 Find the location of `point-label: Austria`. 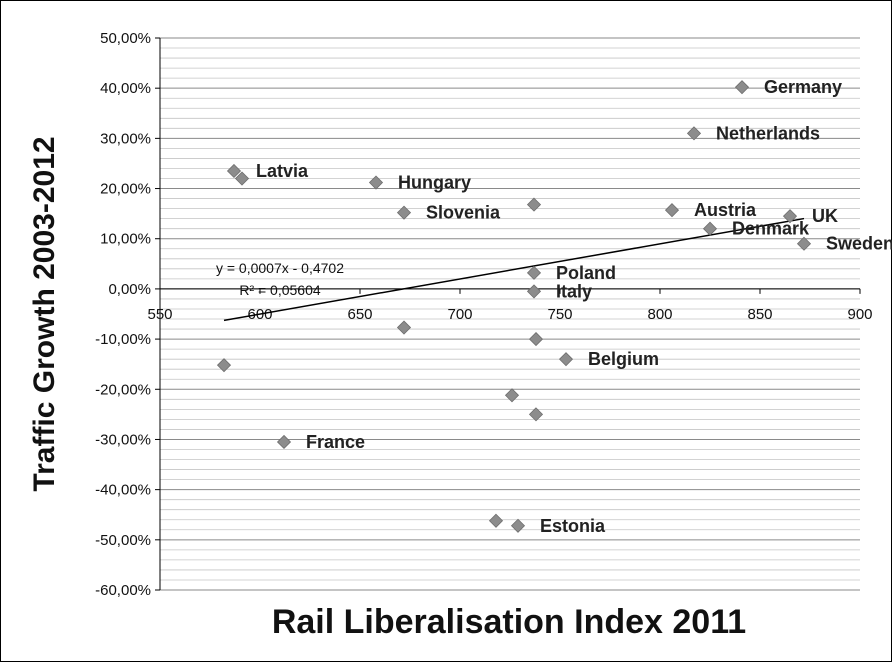

point-label: Austria is located at coordinates (725, 210).